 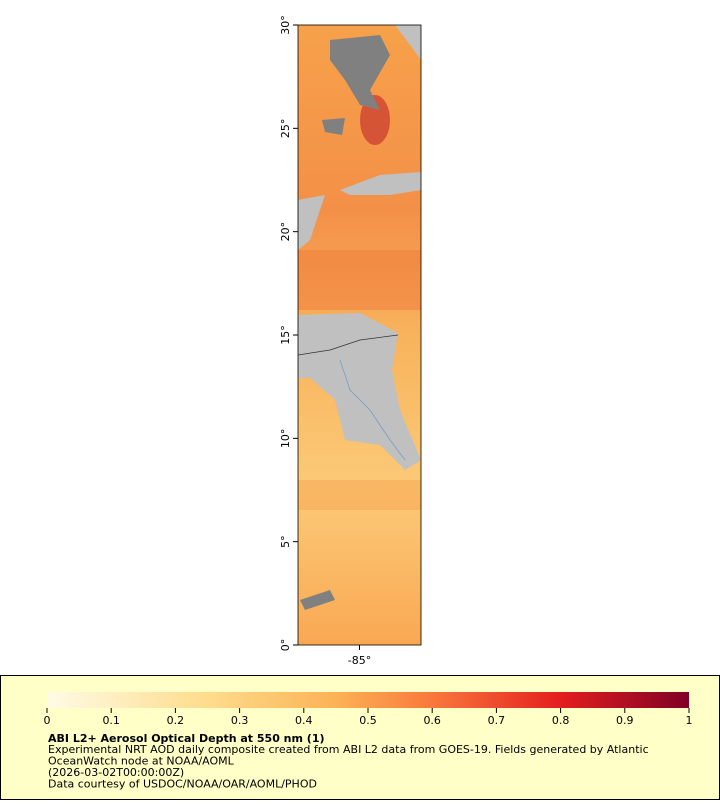 What do you see at coordinates (304, 720) in the screenshot?
I see `colorbar-tick-label: 0.4` at bounding box center [304, 720].